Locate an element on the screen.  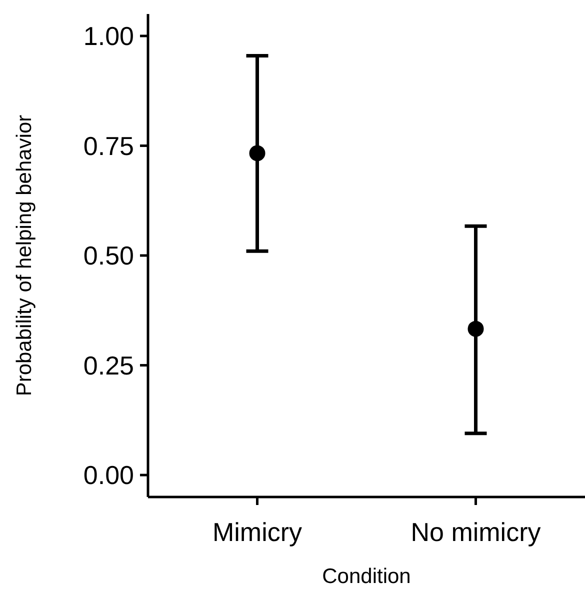
y-tick-label: 0.00 is located at coordinates (108, 475).